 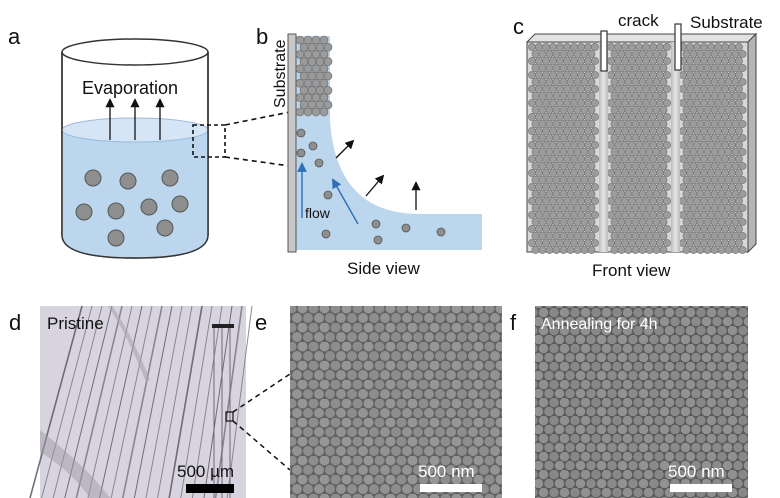 I want to click on scale-label-f: 500 nm, so click(x=696, y=471).